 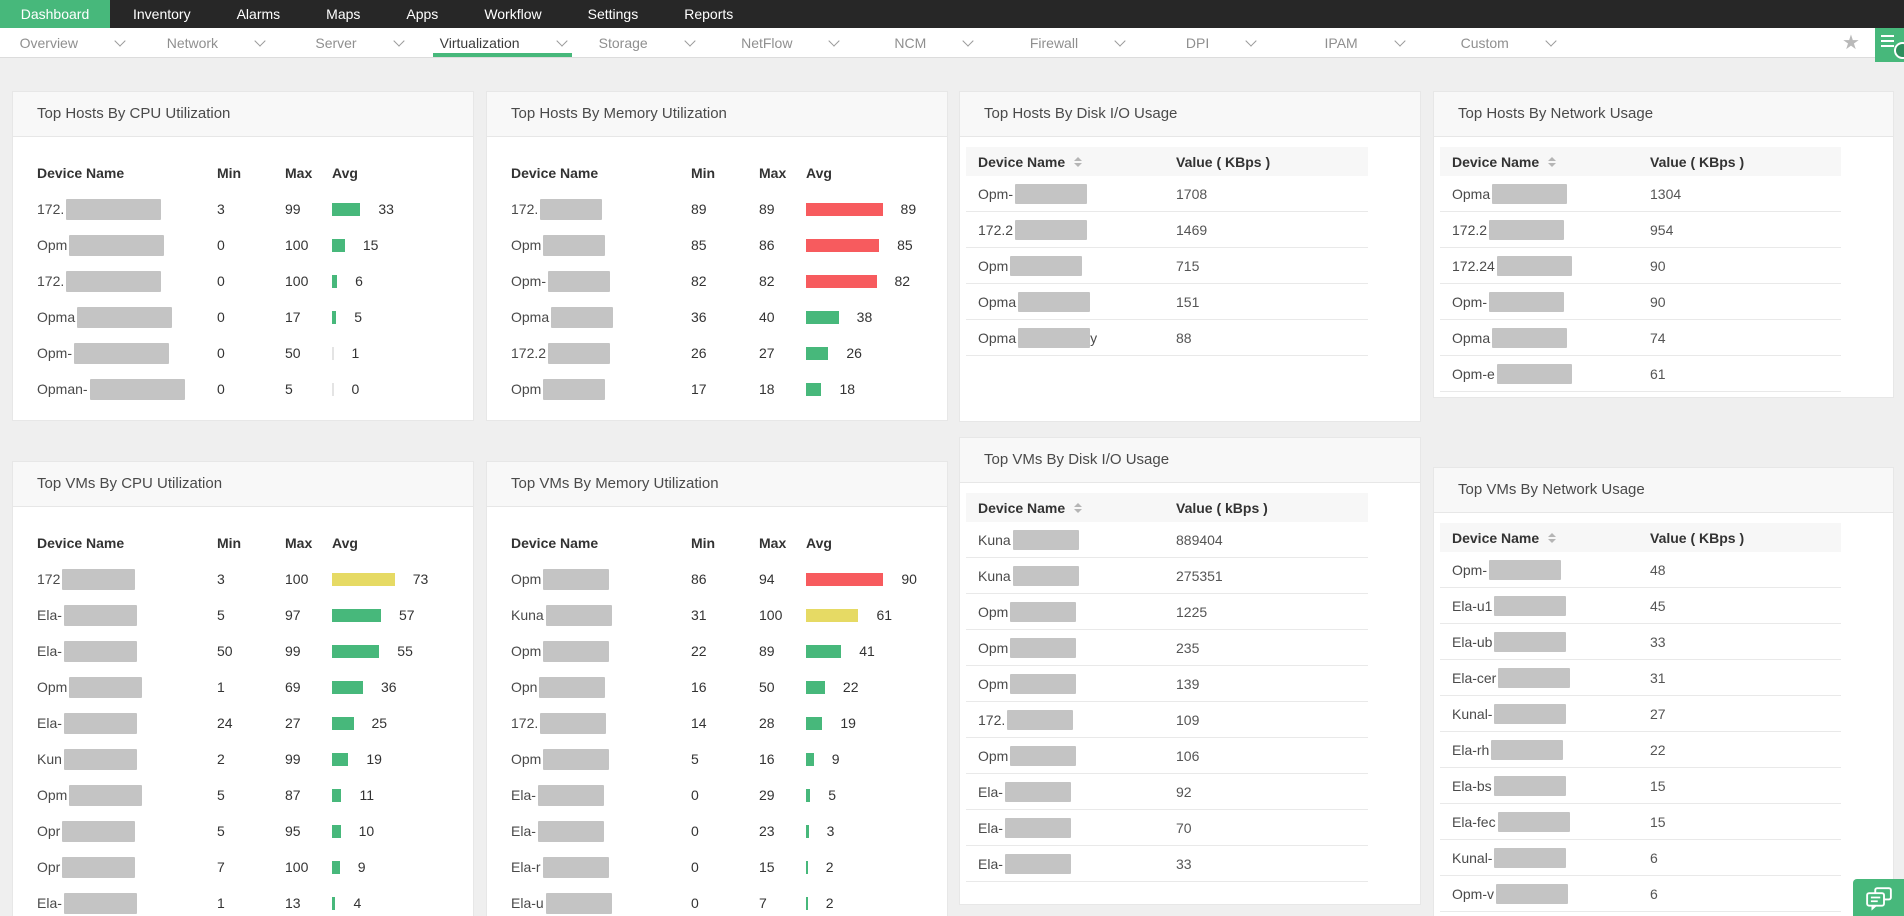 What do you see at coordinates (934, 42) in the screenshot?
I see `subnav-tab-ncm: NCM` at bounding box center [934, 42].